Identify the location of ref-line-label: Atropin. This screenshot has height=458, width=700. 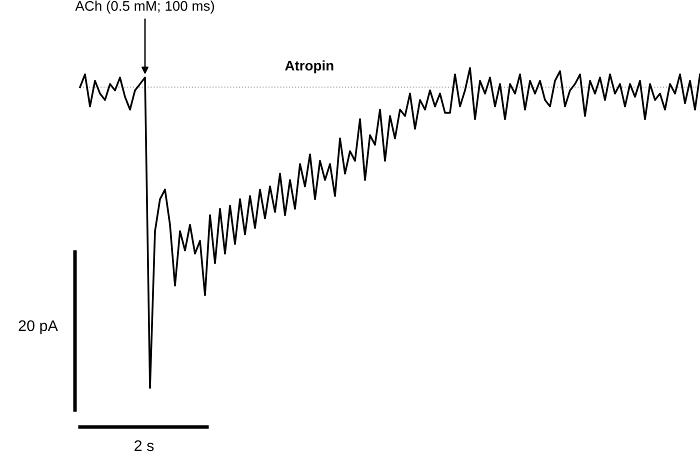
(309, 67).